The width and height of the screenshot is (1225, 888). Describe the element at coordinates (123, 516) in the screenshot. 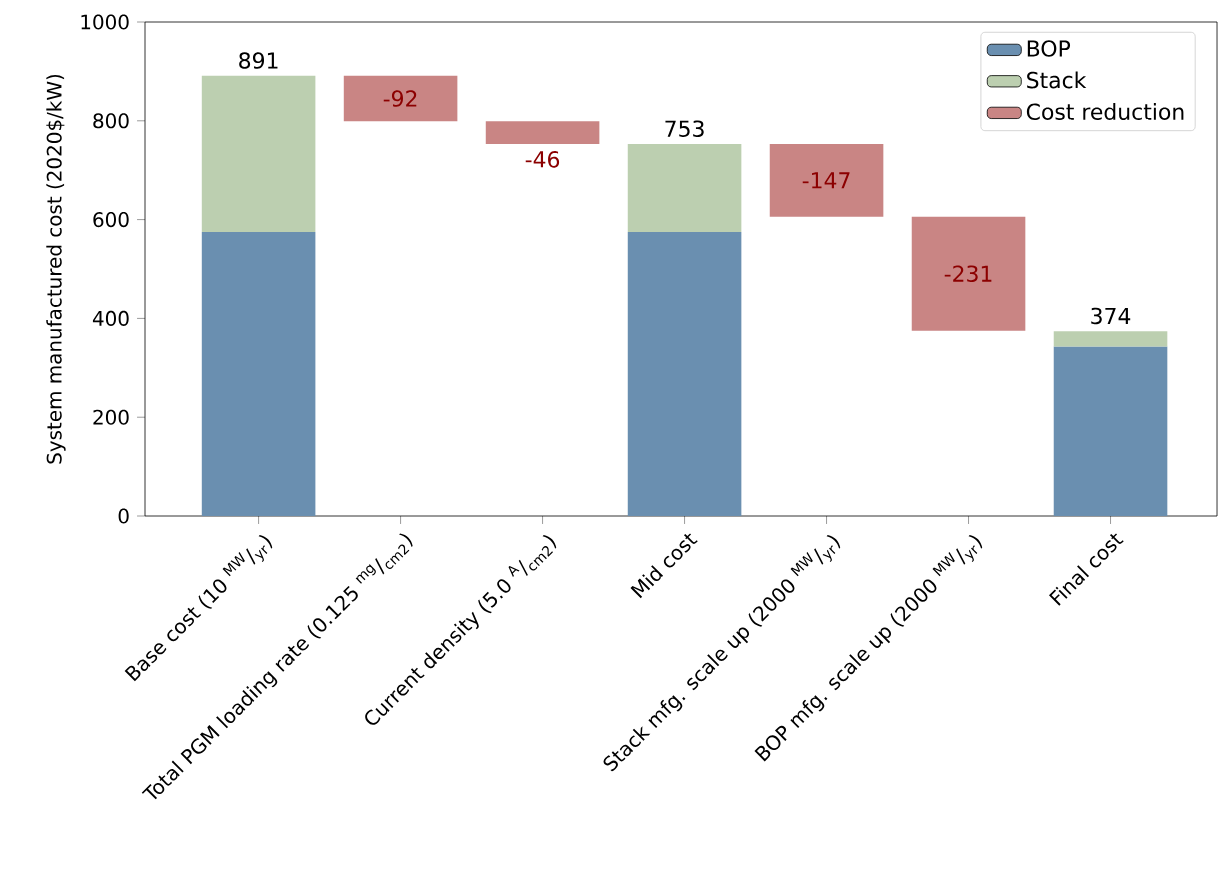

I see `y-tick-label: 0` at that location.